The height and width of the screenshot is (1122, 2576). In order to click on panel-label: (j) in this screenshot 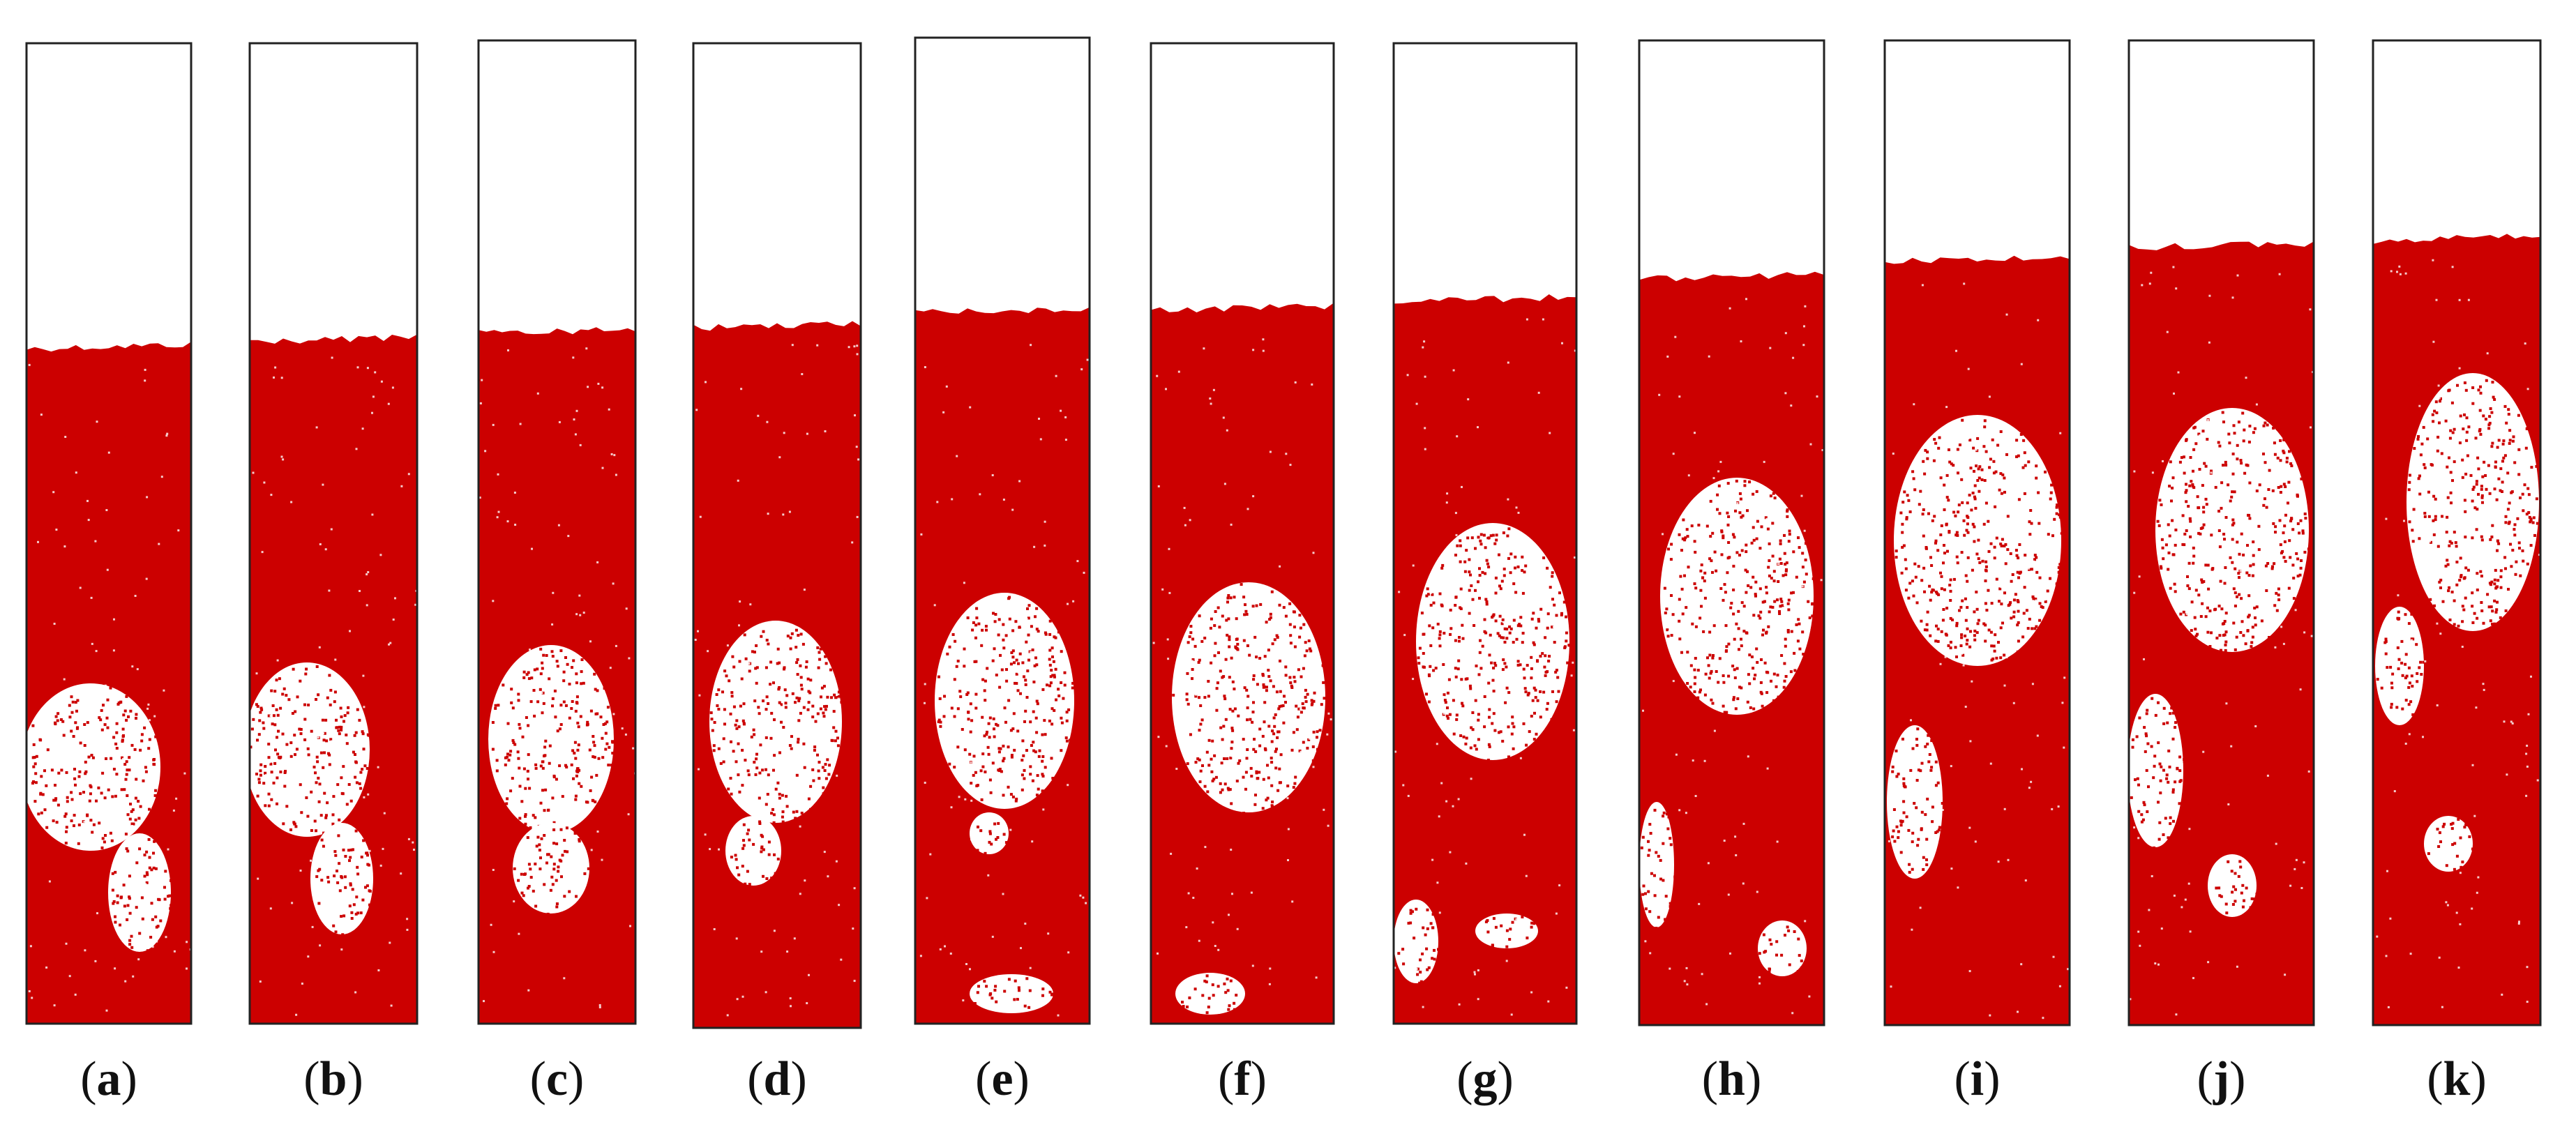, I will do `click(2221, 1079)`.